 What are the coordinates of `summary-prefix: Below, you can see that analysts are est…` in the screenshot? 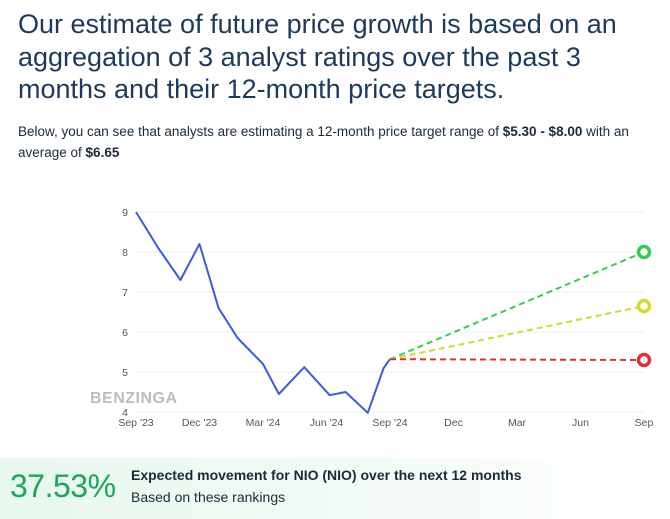 It's located at (260, 131).